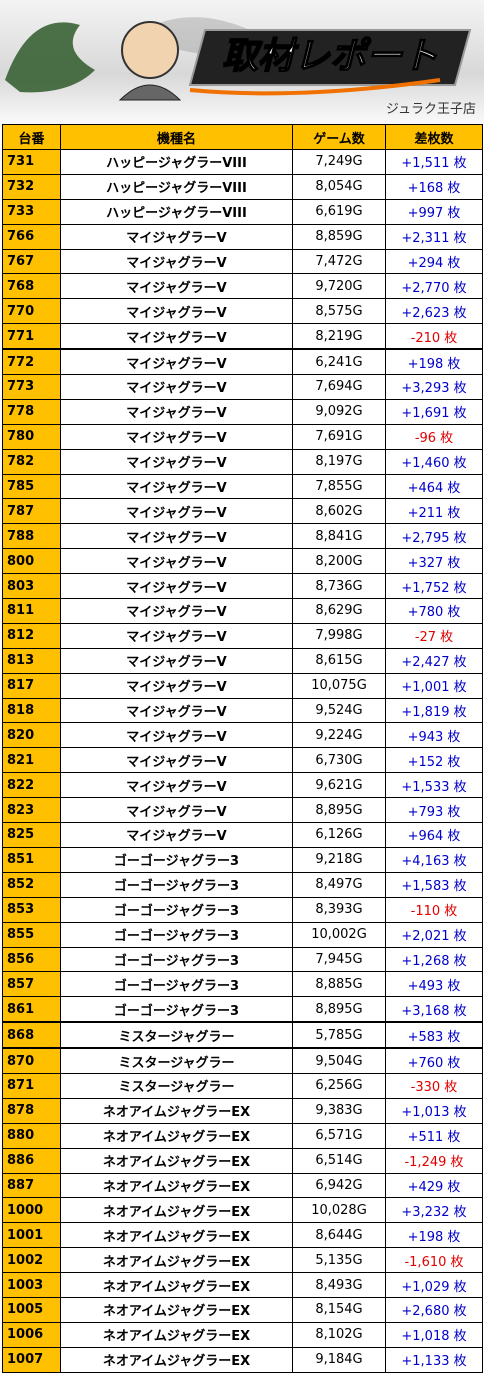 This screenshot has width=484, height=1374. Describe the element at coordinates (434, 536) in the screenshot. I see `coin-difference: +2,795 枚` at that location.